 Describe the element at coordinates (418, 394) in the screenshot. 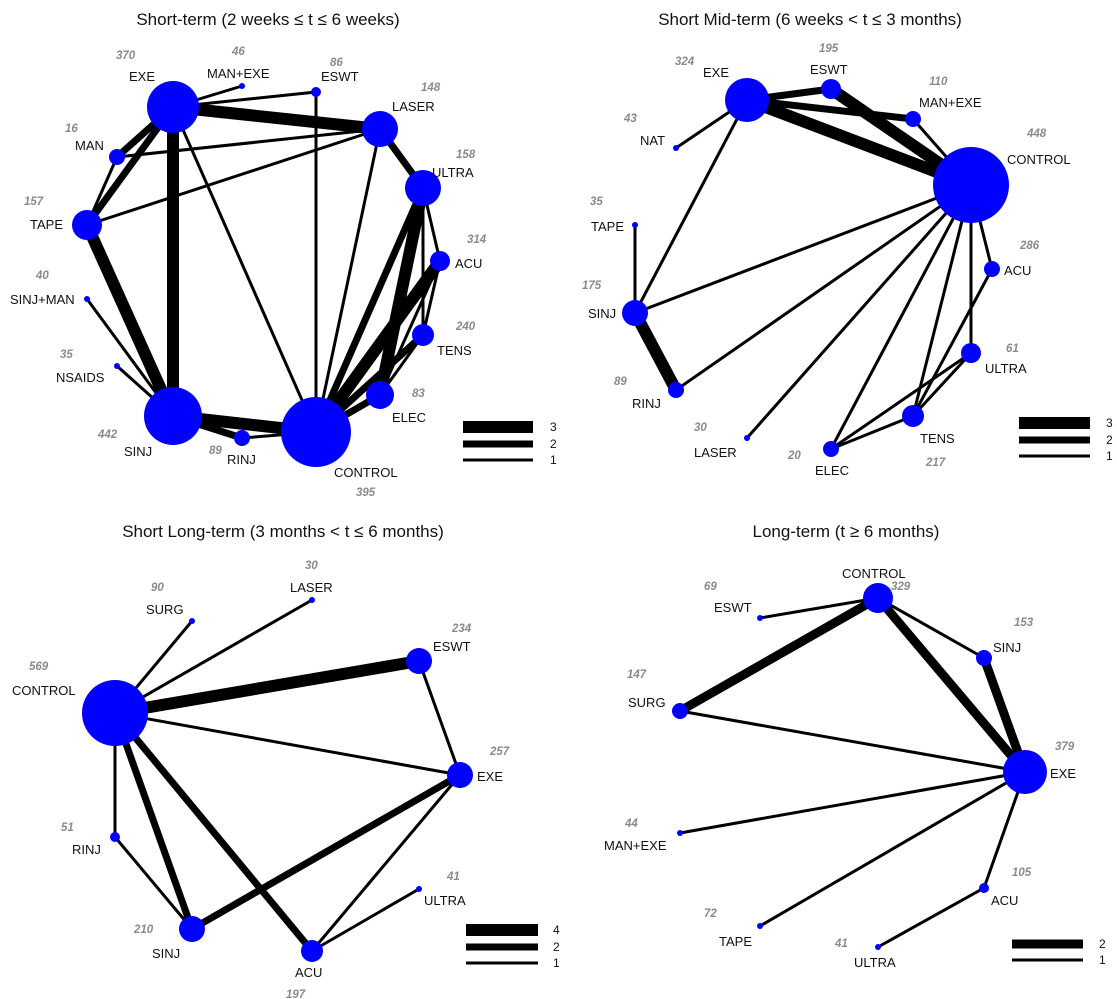

I see `node-count-elec: 83` at that location.